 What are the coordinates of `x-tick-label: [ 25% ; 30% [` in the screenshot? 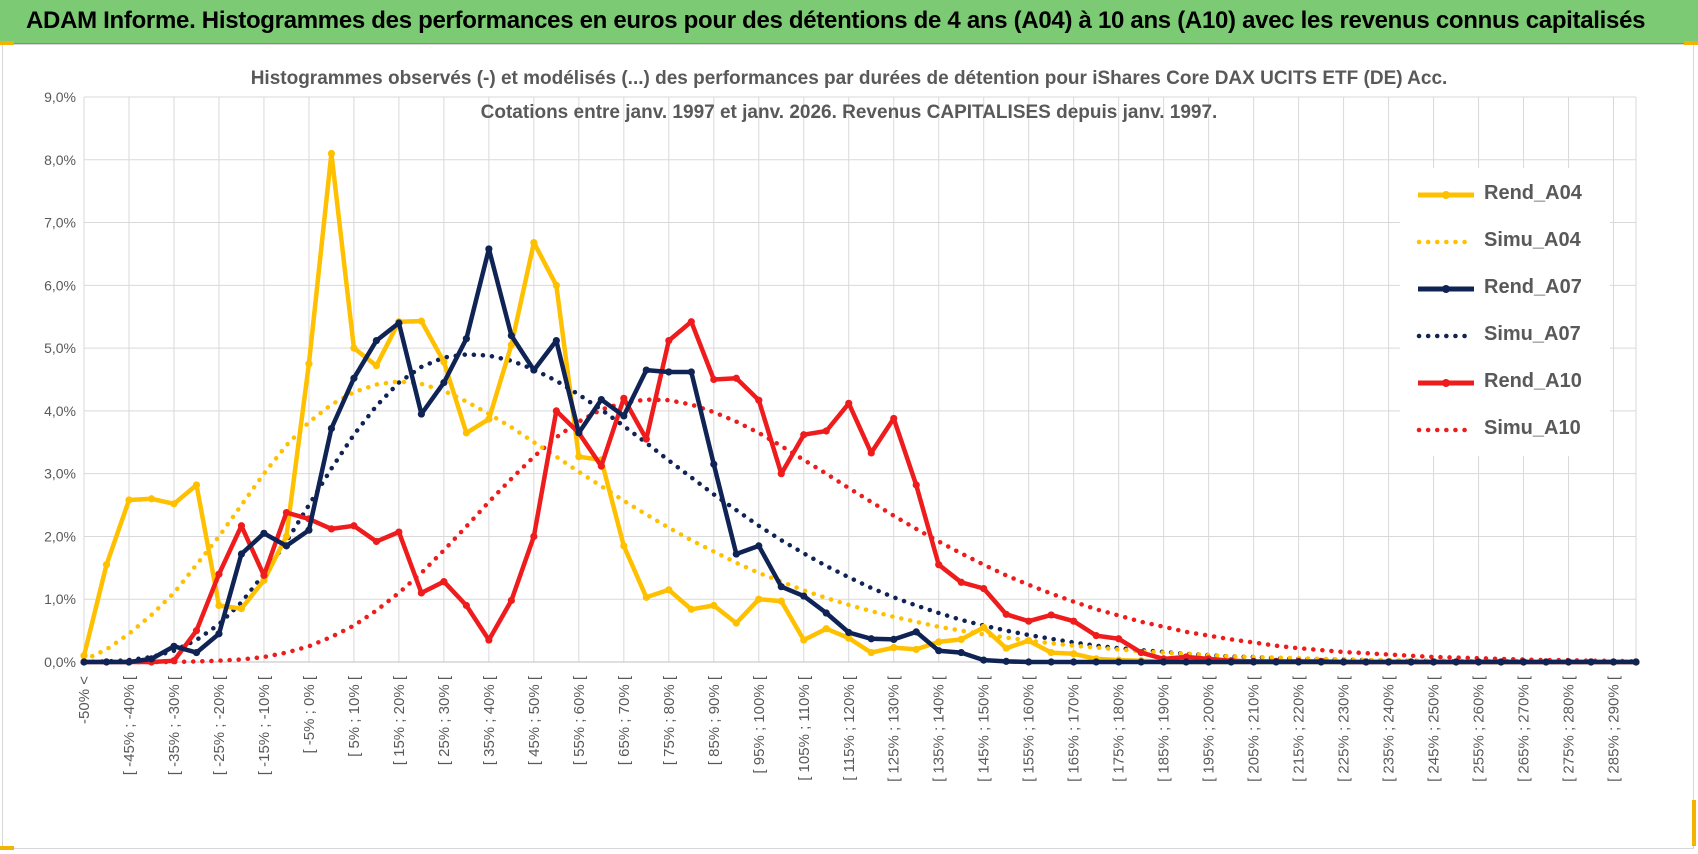 It's located at (444, 720).